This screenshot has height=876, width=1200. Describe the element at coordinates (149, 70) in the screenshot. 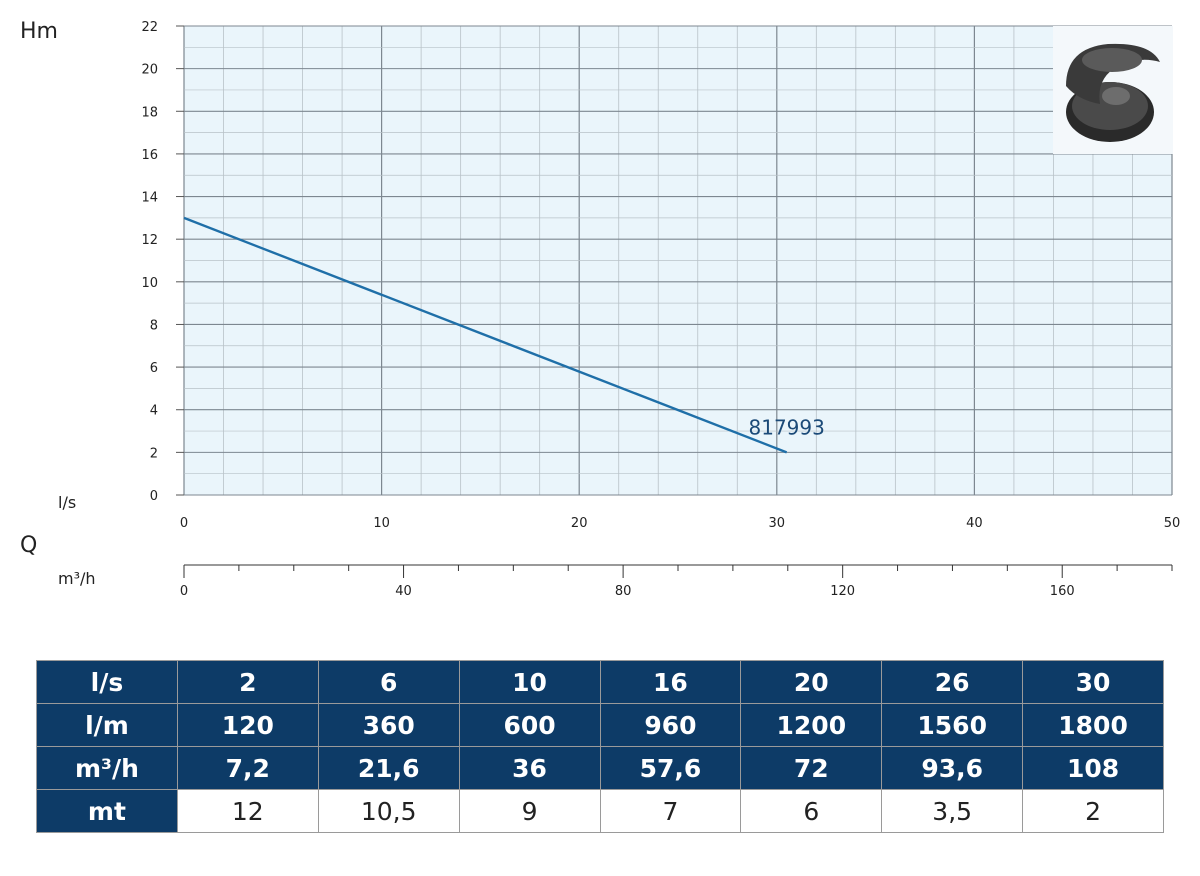

I see `y-tick-label: 20` at that location.